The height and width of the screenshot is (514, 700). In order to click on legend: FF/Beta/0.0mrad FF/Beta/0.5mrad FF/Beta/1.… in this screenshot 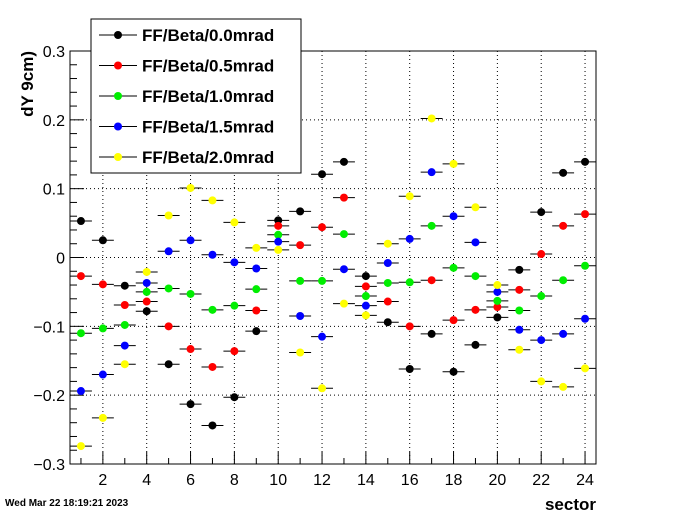, I will do `click(196, 96)`.